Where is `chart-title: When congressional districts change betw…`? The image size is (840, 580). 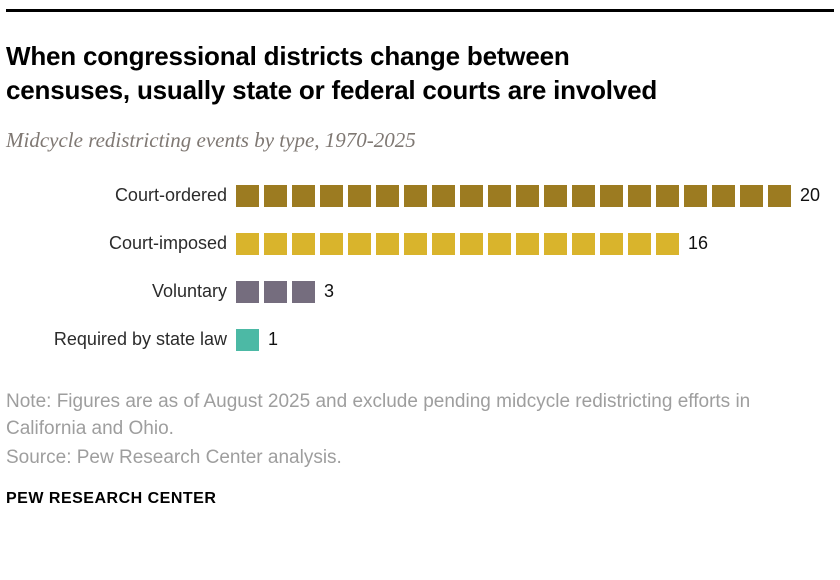
chart-title: When congressional districts change betw… is located at coordinates (420, 74).